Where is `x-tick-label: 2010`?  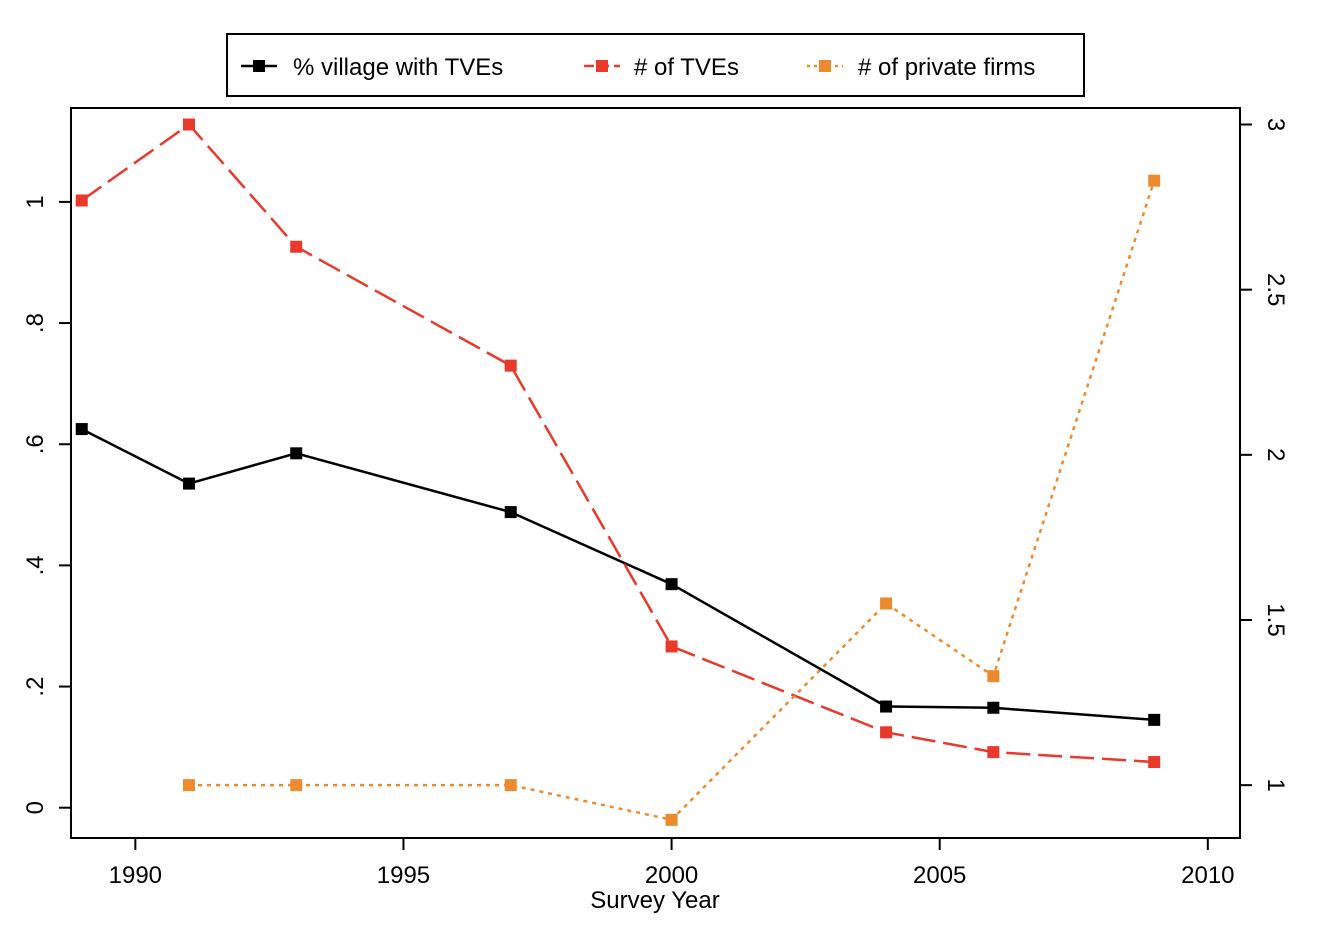 x-tick-label: 2010 is located at coordinates (1207, 875).